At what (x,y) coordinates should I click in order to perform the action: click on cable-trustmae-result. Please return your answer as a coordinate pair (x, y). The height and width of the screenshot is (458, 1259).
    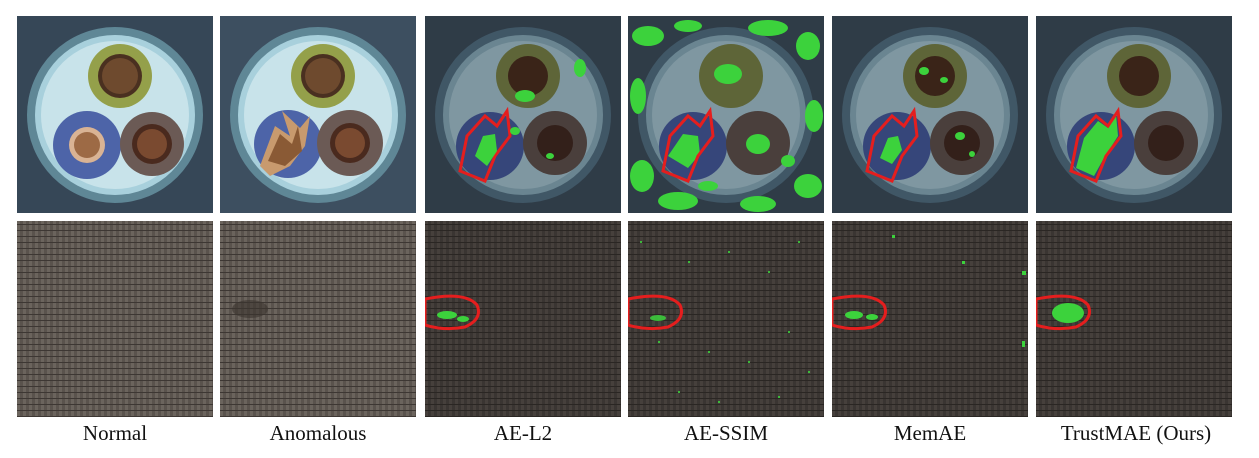
    Looking at the image, I should click on (1134, 114).